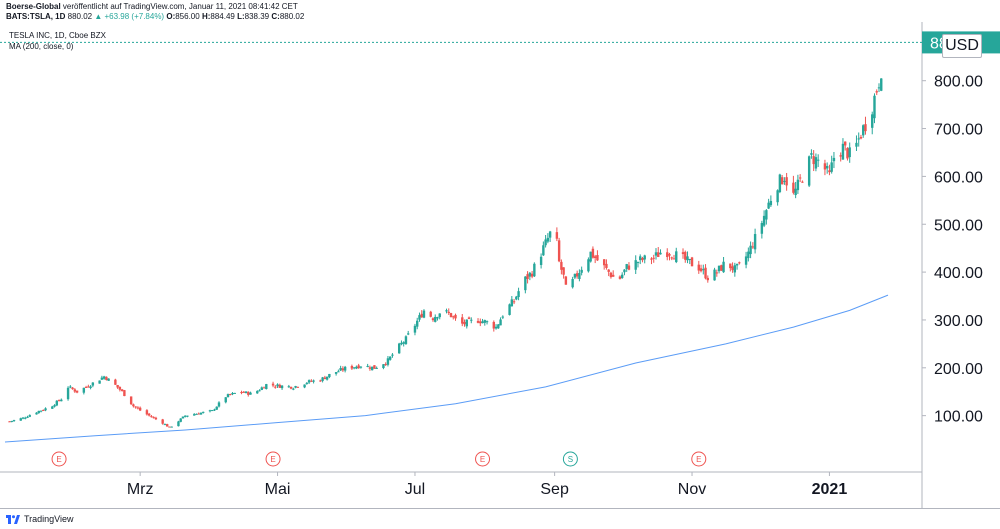  Describe the element at coordinates (570, 459) in the screenshot. I see `split-event-marker: S` at that location.